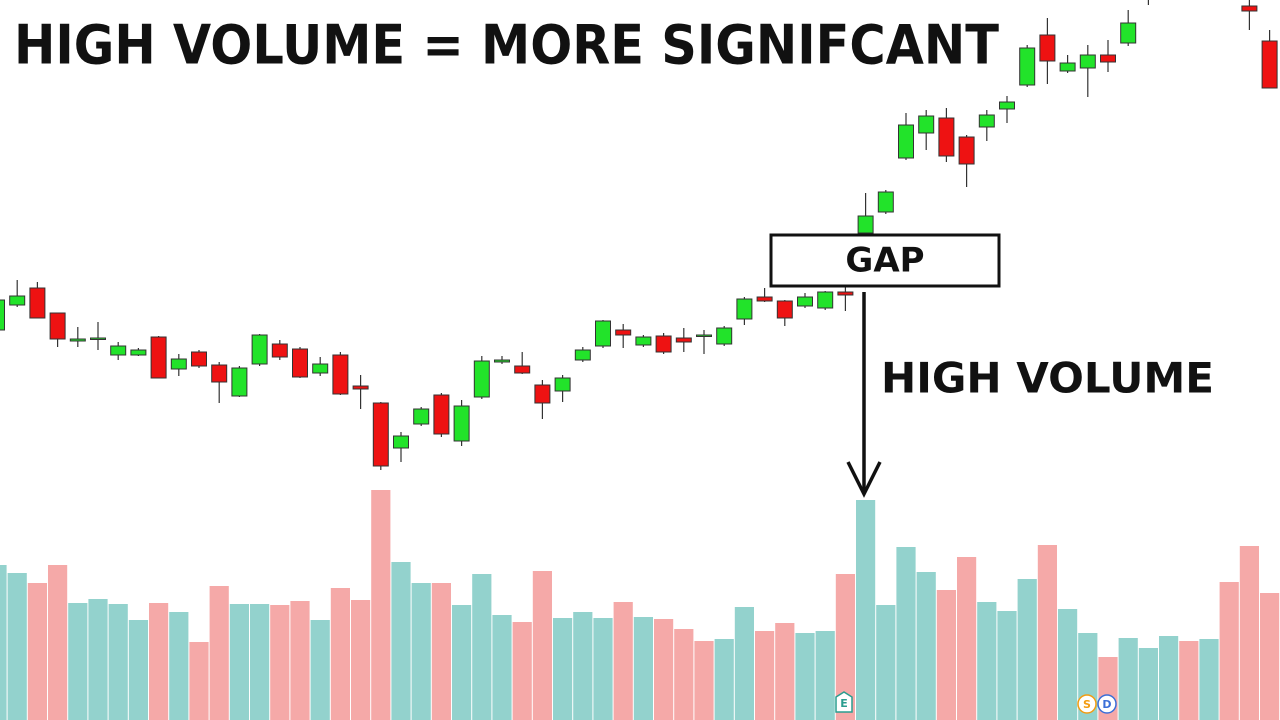 Image resolution: width=1280 pixels, height=720 pixels. I want to click on marker-label: S, so click(1087, 704).